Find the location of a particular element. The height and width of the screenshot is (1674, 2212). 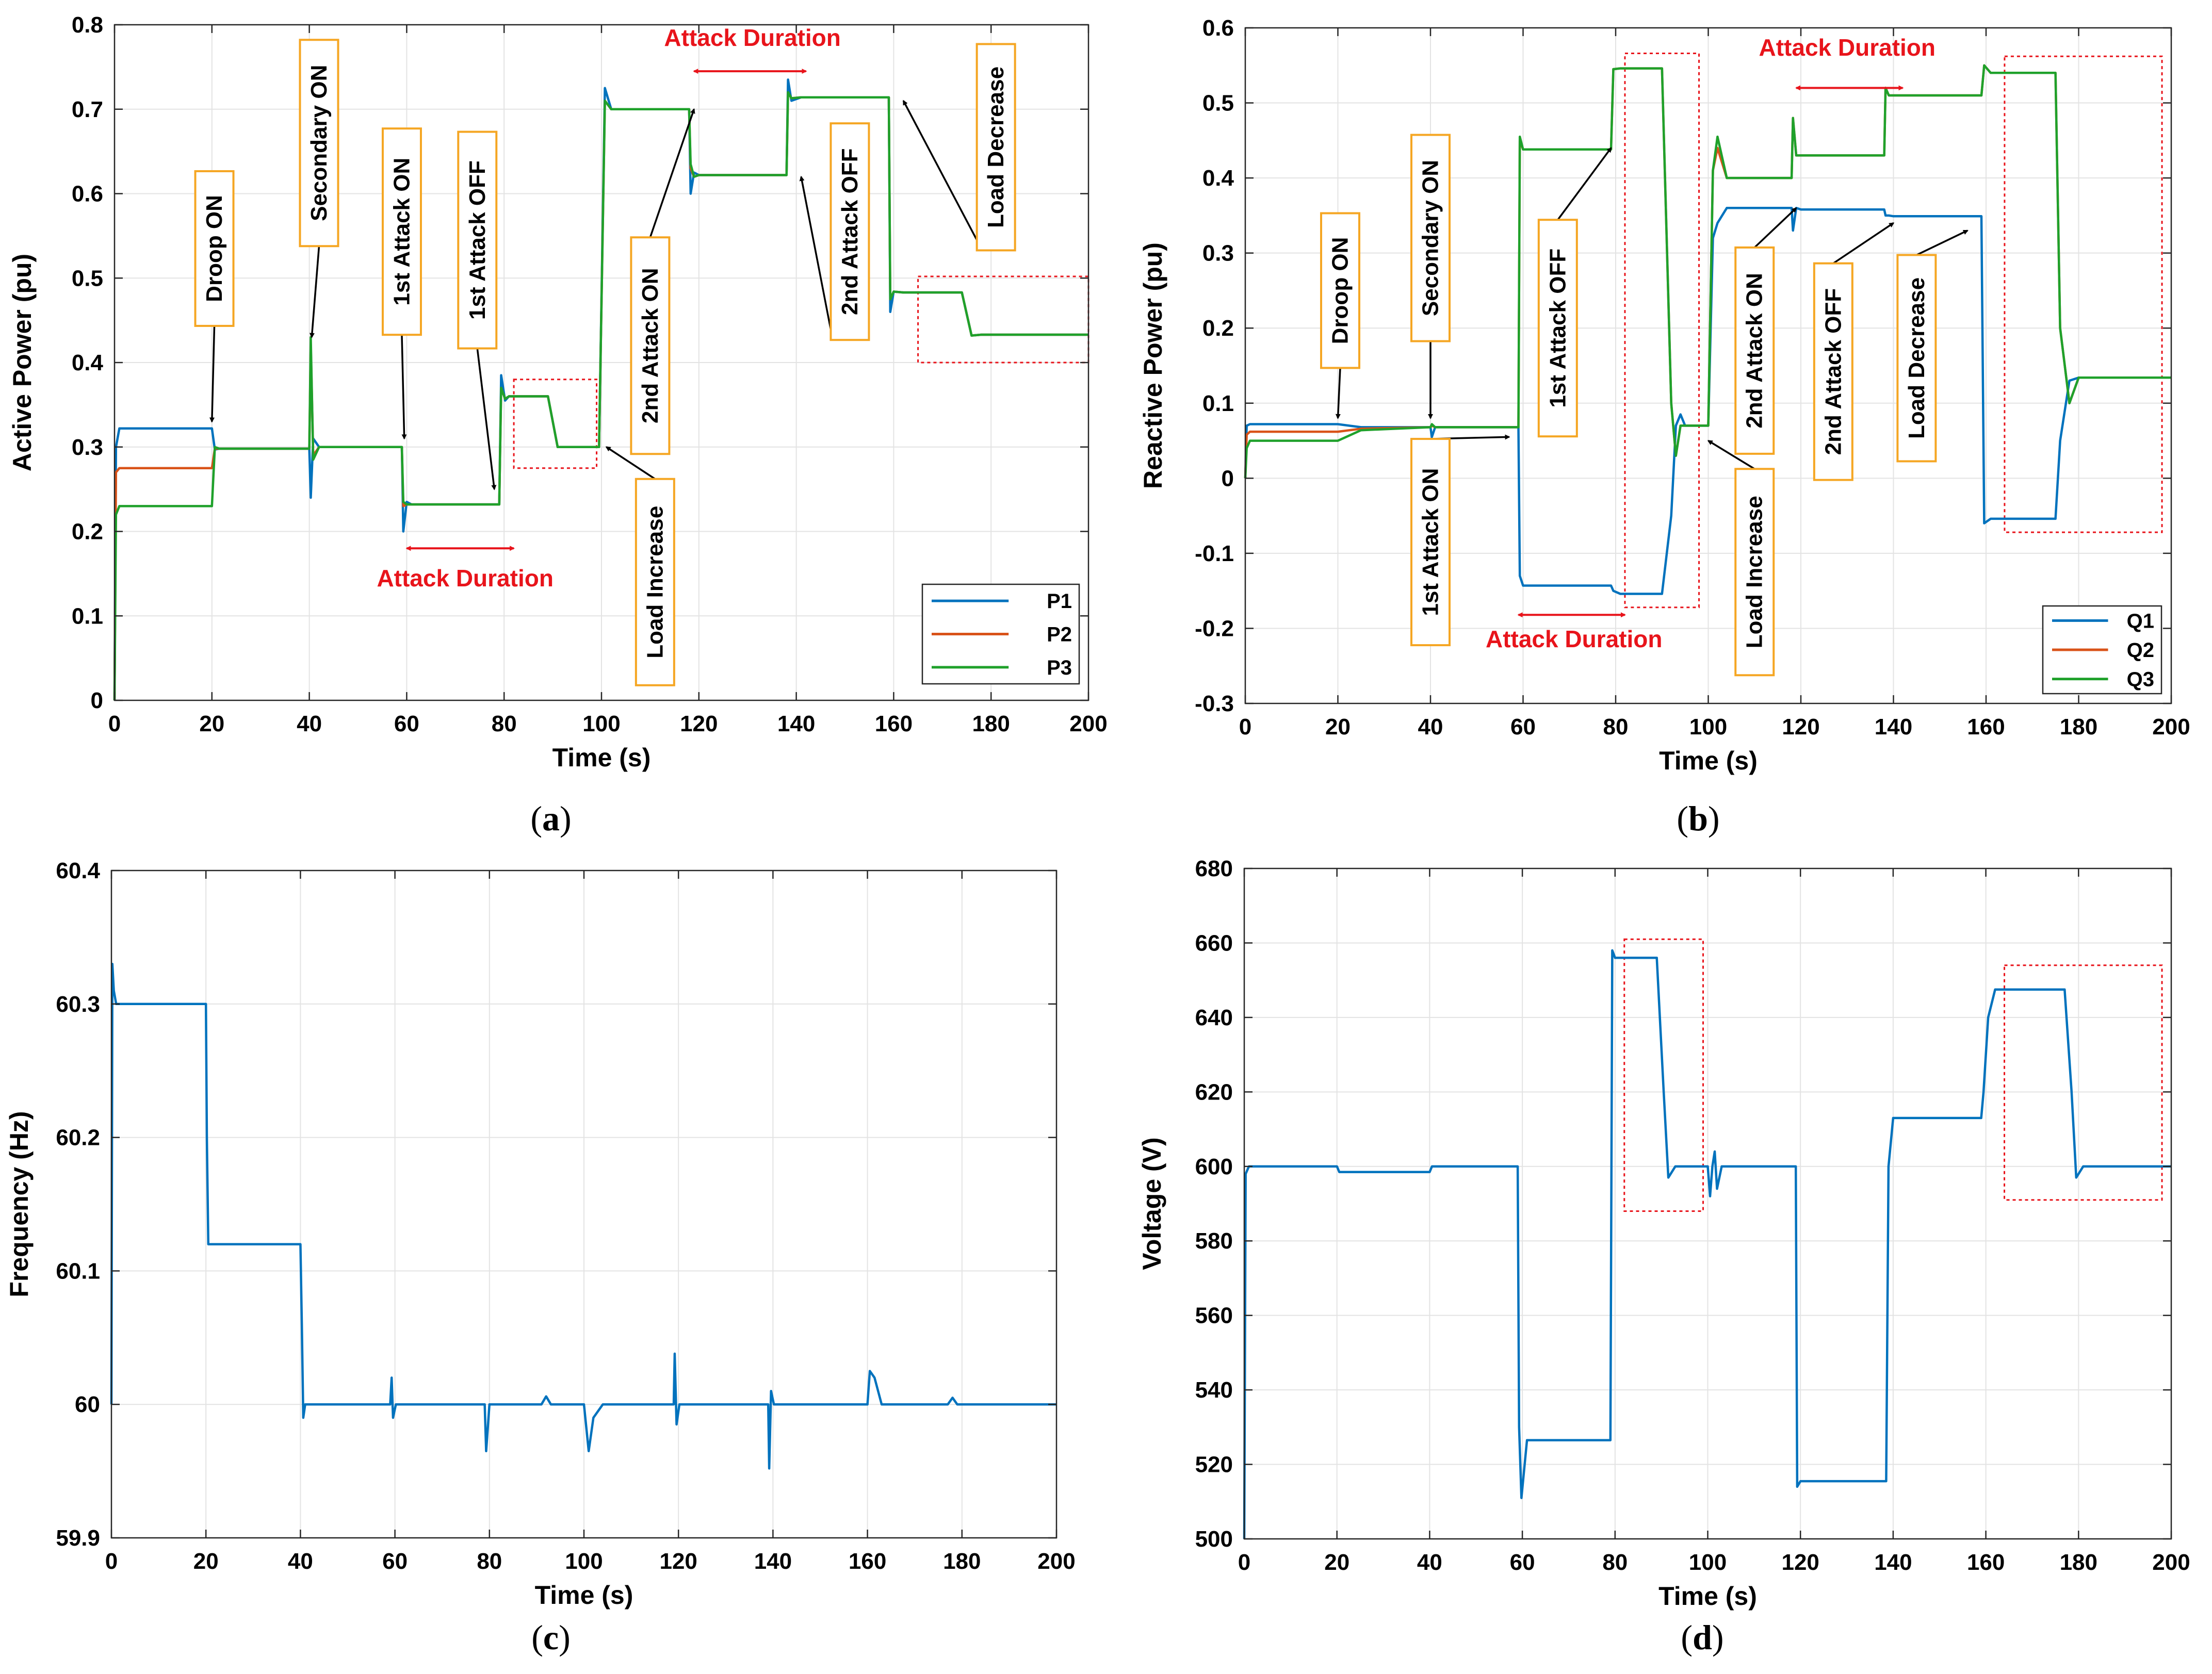

y-tick-label: 0.7 is located at coordinates (87, 109).